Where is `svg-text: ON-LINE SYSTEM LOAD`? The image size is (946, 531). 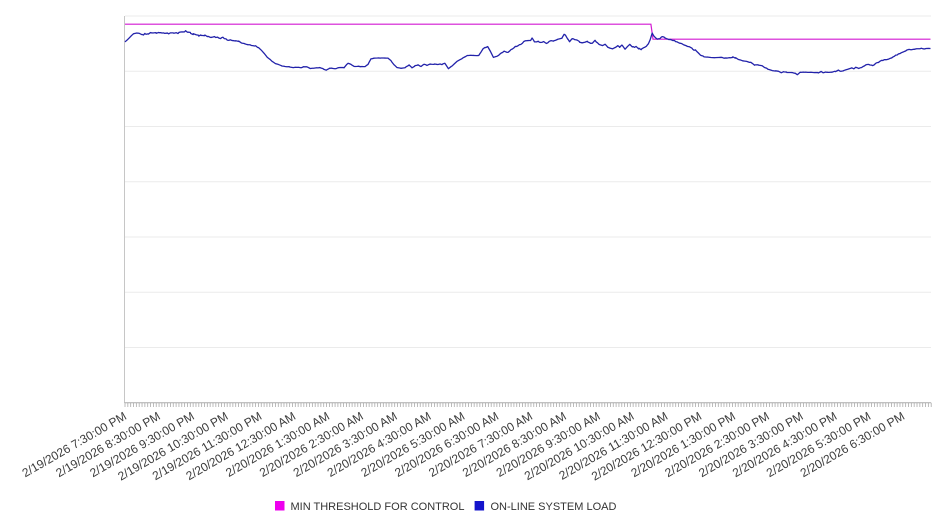 svg-text: ON-LINE SYSTEM LOAD is located at coordinates (554, 507).